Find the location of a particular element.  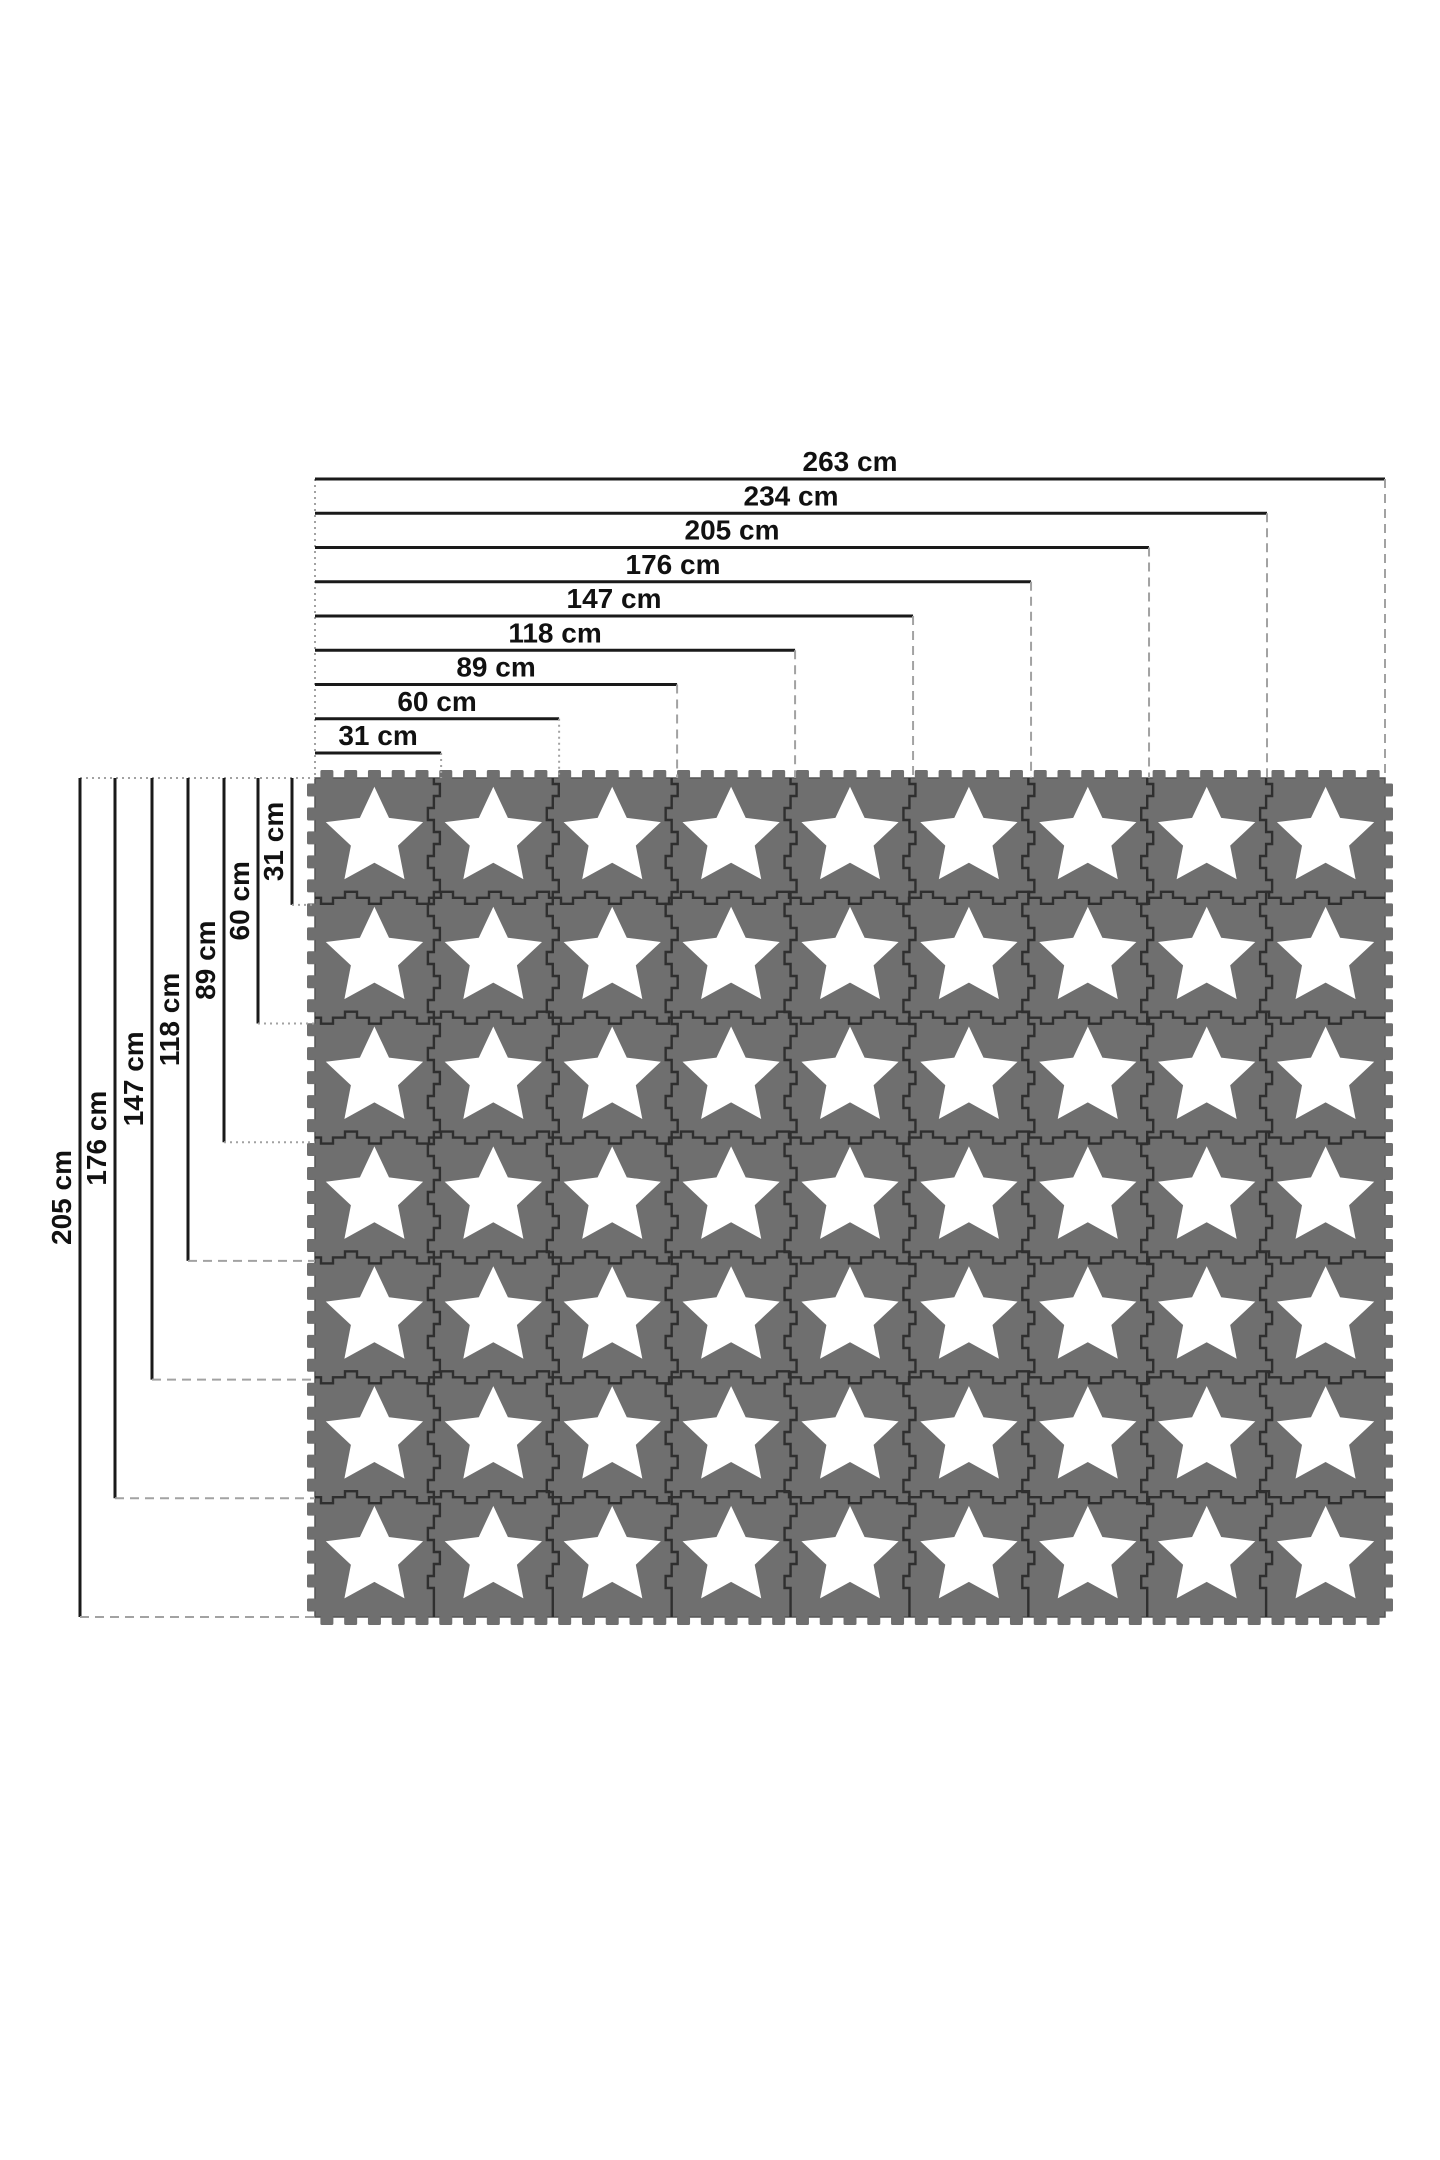

dimension-label-31cm-vertical: 31 cm is located at coordinates (273, 841).